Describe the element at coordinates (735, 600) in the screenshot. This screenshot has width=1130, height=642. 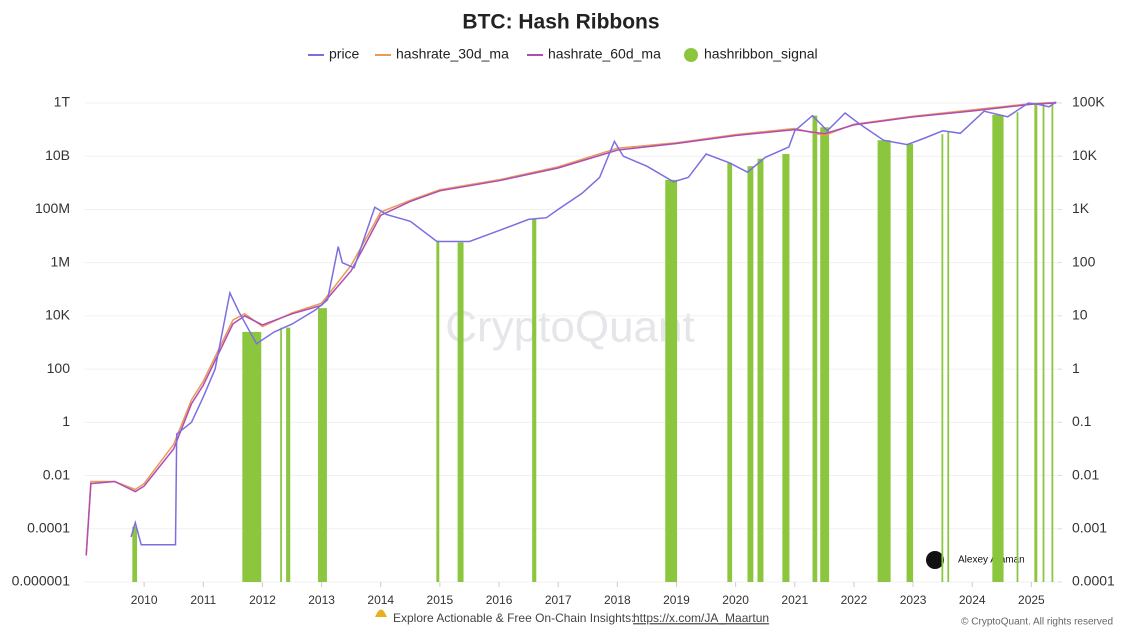
I see `x-tick-label: 2020` at that location.